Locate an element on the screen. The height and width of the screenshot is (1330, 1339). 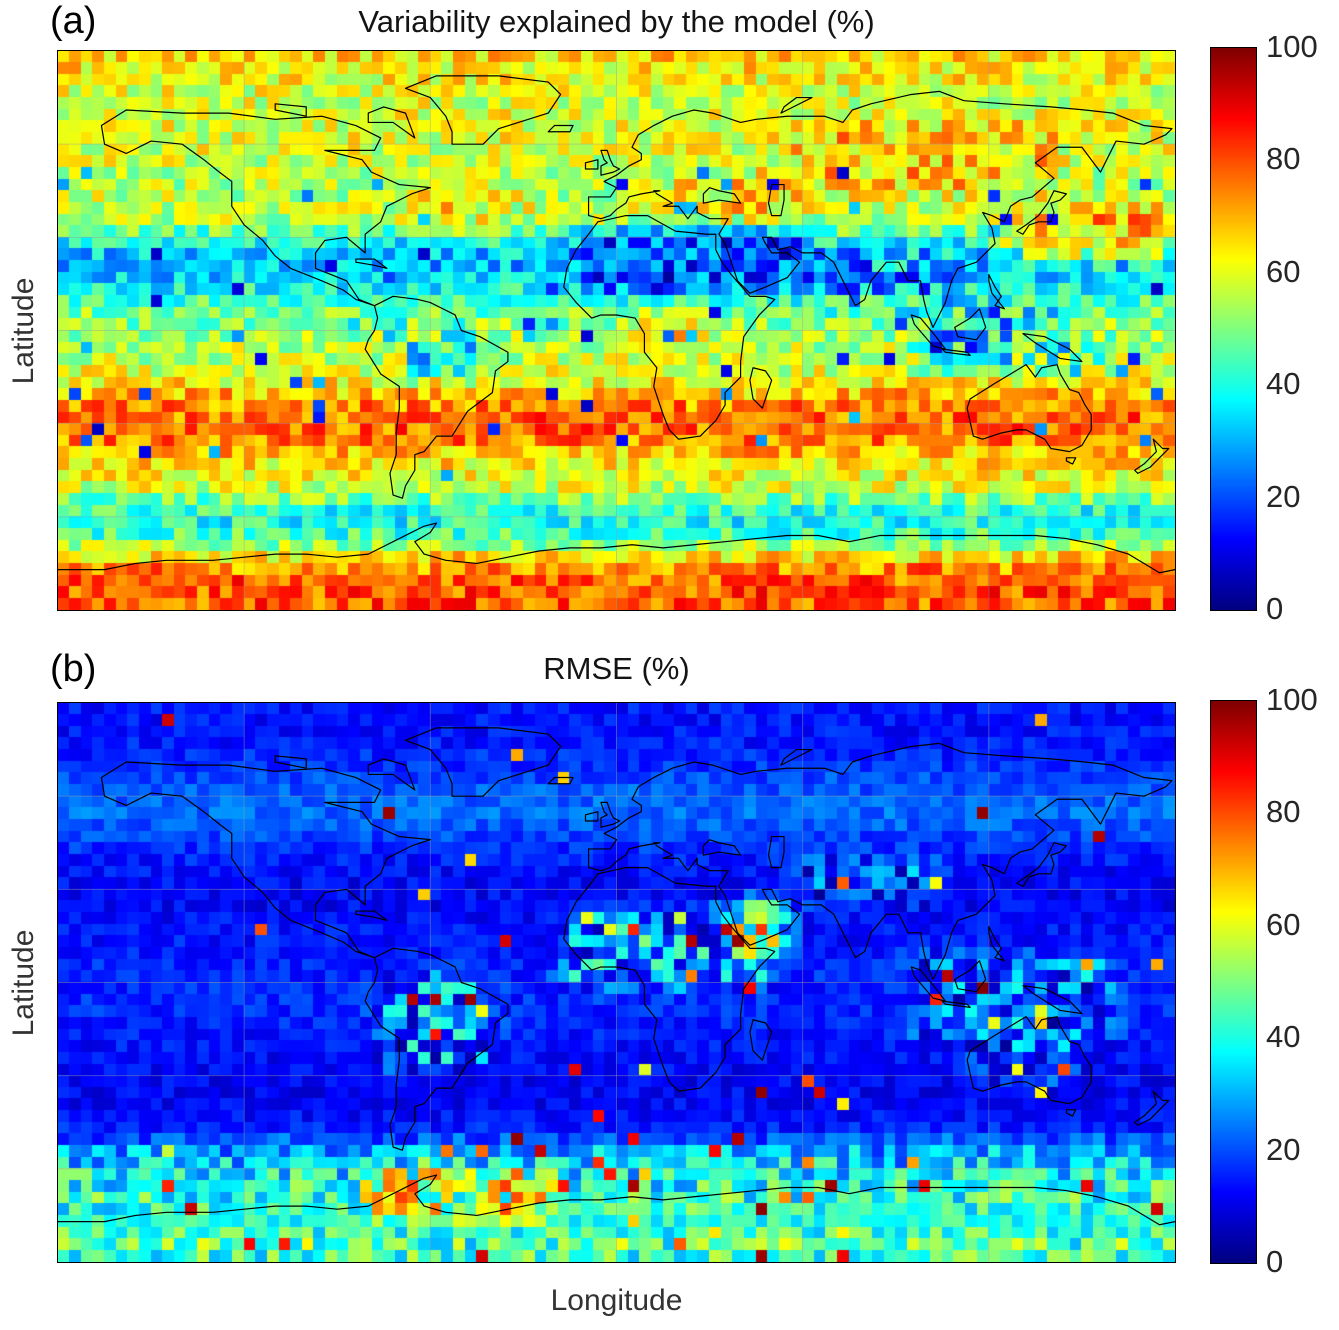
colorbar-ticks-b: 0 20 40 60 80 100 is located at coordinates (1302, 981).